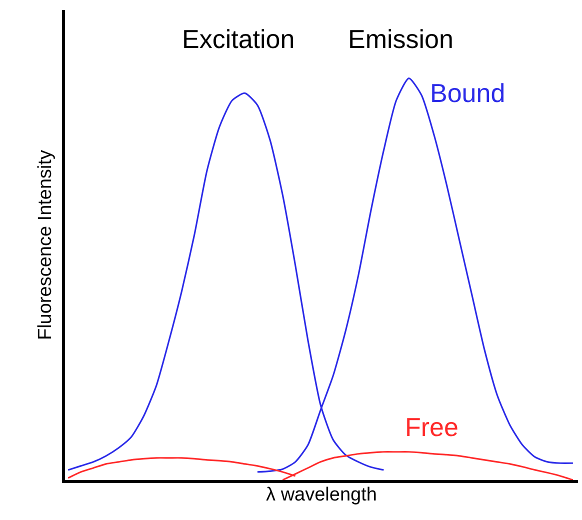 The width and height of the screenshot is (582, 520). What do you see at coordinates (401, 39) in the screenshot?
I see `text: Emission` at bounding box center [401, 39].